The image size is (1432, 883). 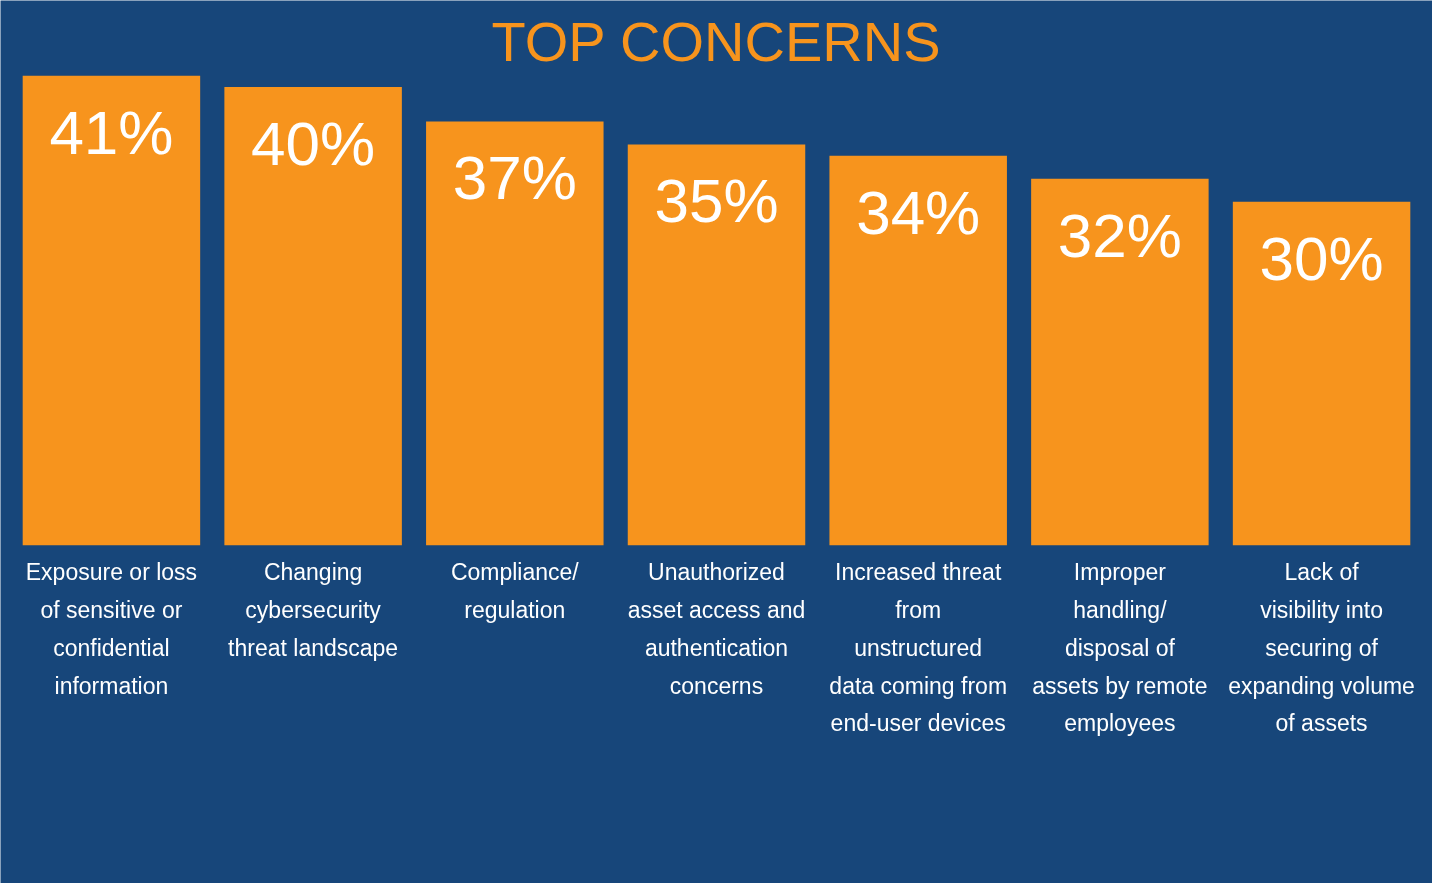 I want to click on x-tick-label: Unauthorized asset access and authentication concerns, so click(x=716, y=629).